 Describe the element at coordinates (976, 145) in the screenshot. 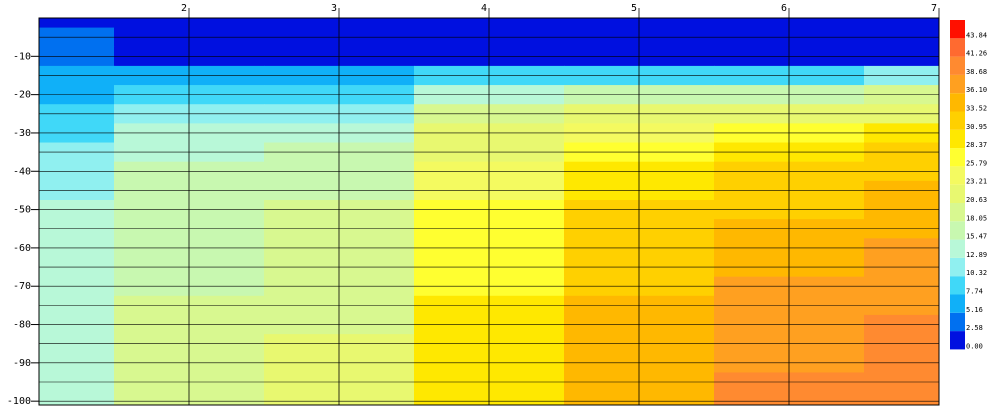

I see `colorbar-label: 28.37` at that location.